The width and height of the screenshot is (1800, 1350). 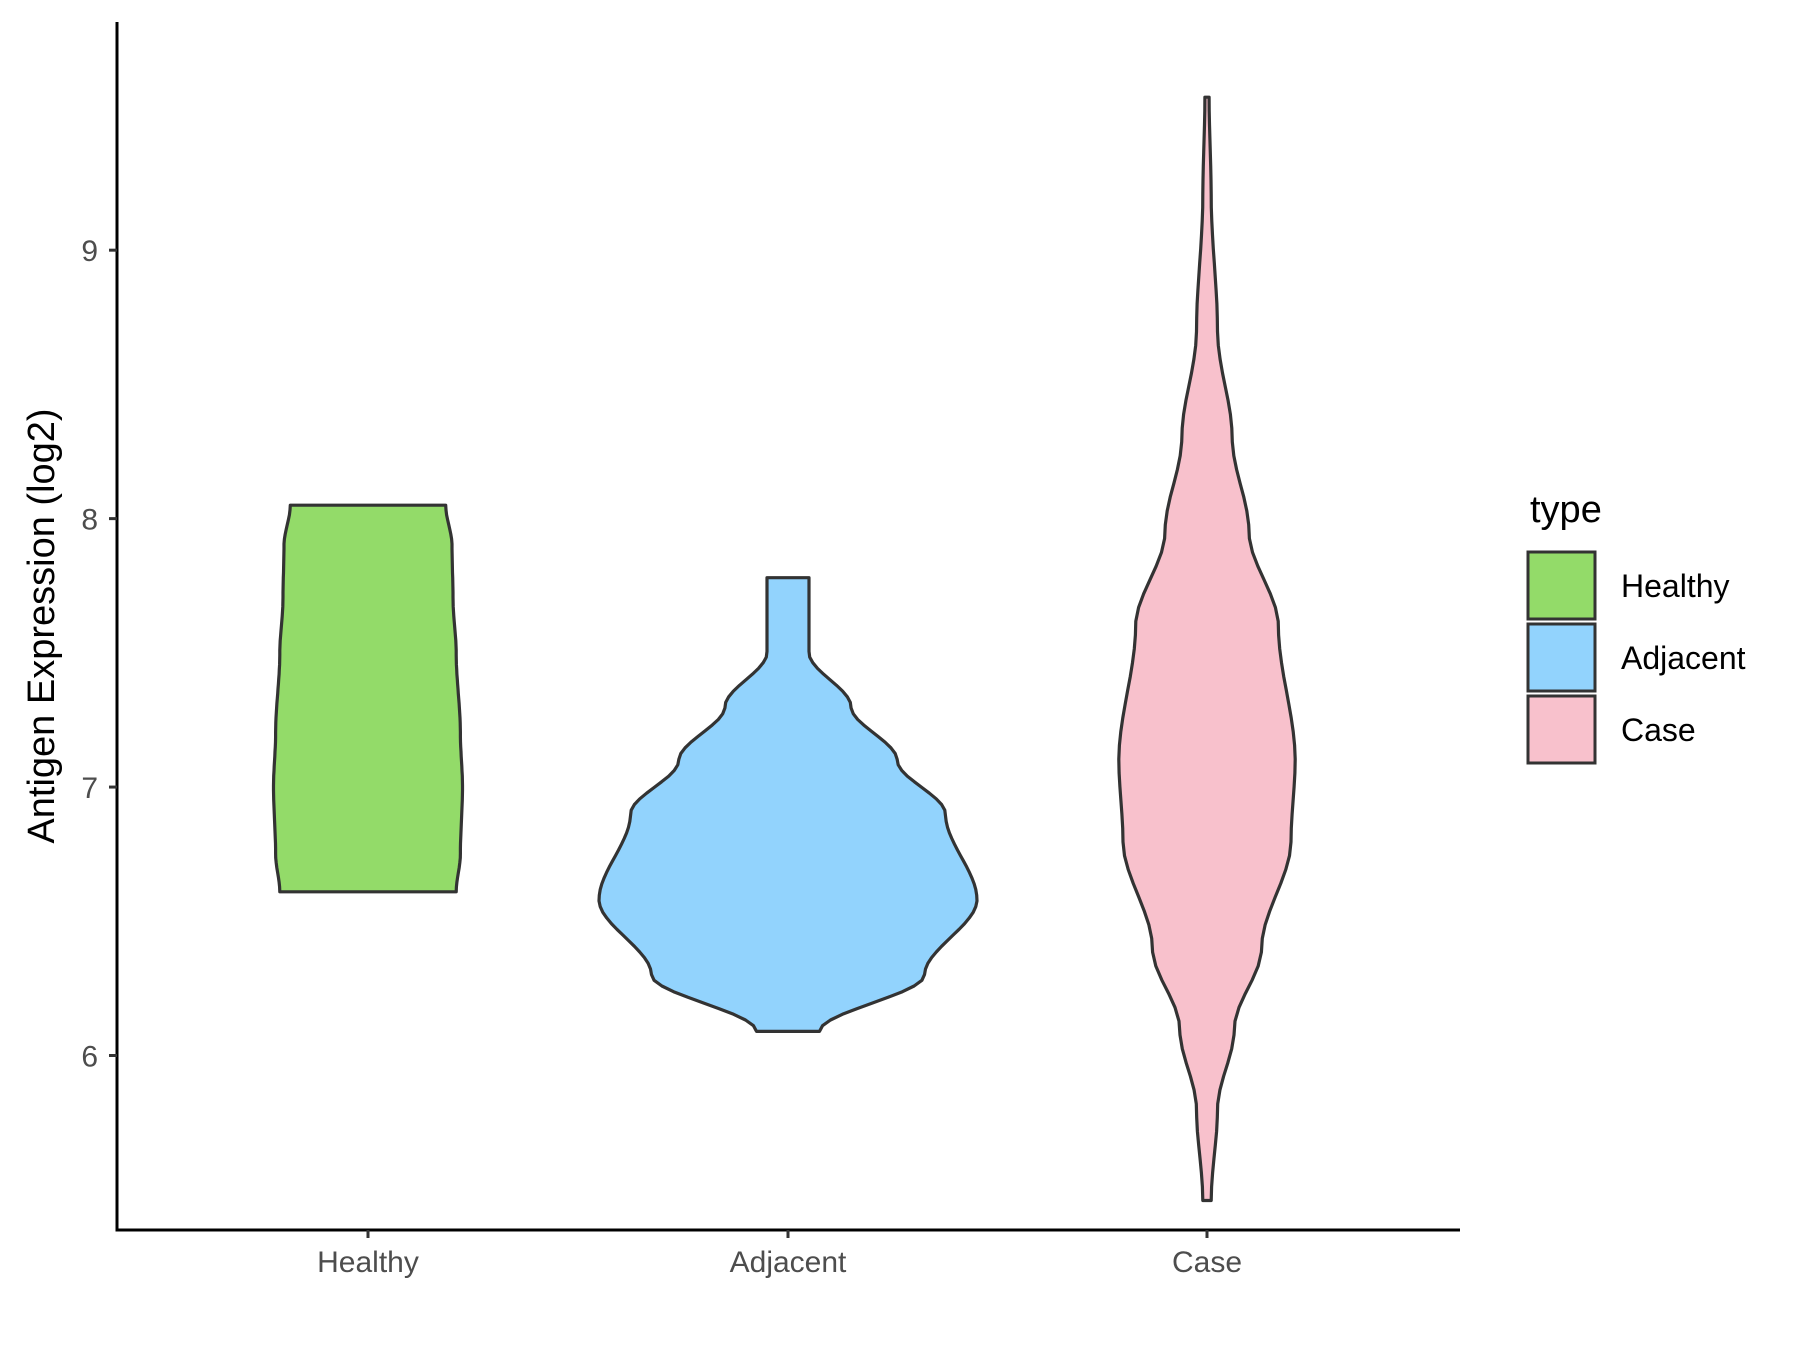 What do you see at coordinates (89, 1057) in the screenshot?
I see `y-tick-label: 6` at bounding box center [89, 1057].